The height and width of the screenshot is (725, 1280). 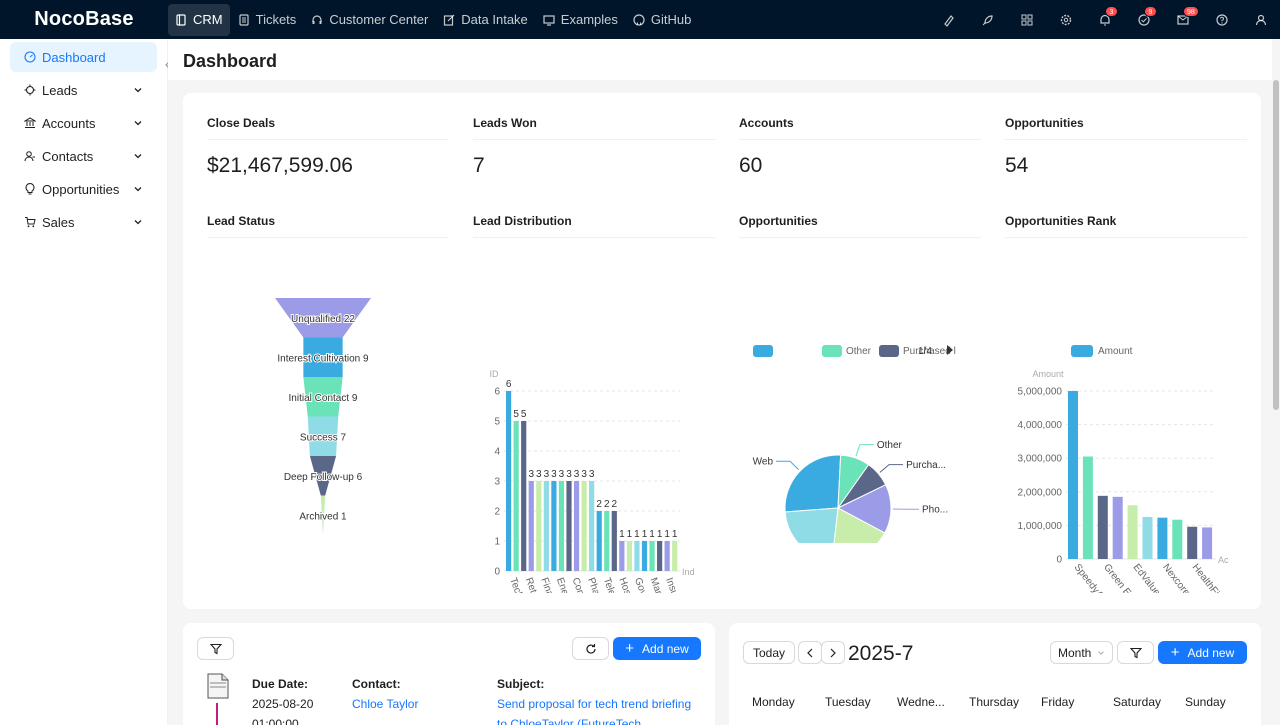 I want to click on weekday-header: Thursday, so click(x=994, y=702).